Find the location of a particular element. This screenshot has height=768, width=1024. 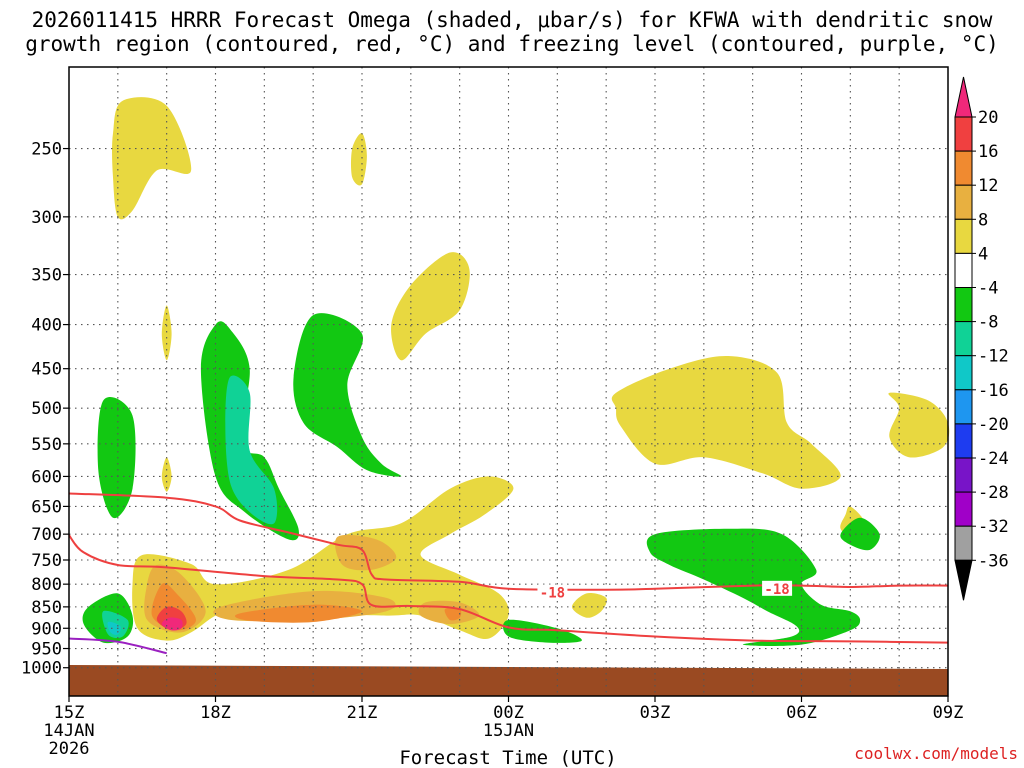

y-tick-label: 850 is located at coordinates (46, 608).